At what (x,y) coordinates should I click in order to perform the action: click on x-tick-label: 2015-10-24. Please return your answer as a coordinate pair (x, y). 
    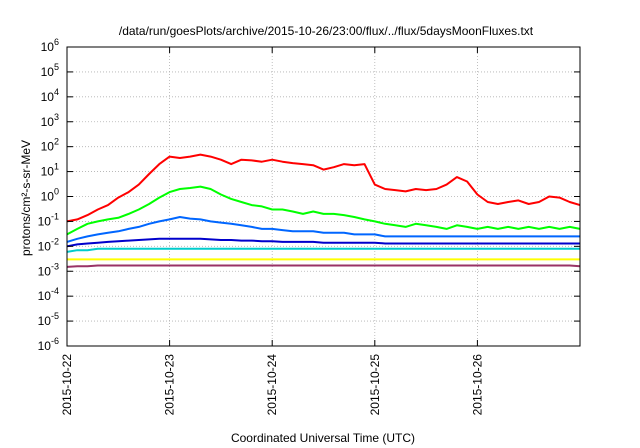
    Looking at the image, I should click on (272, 385).